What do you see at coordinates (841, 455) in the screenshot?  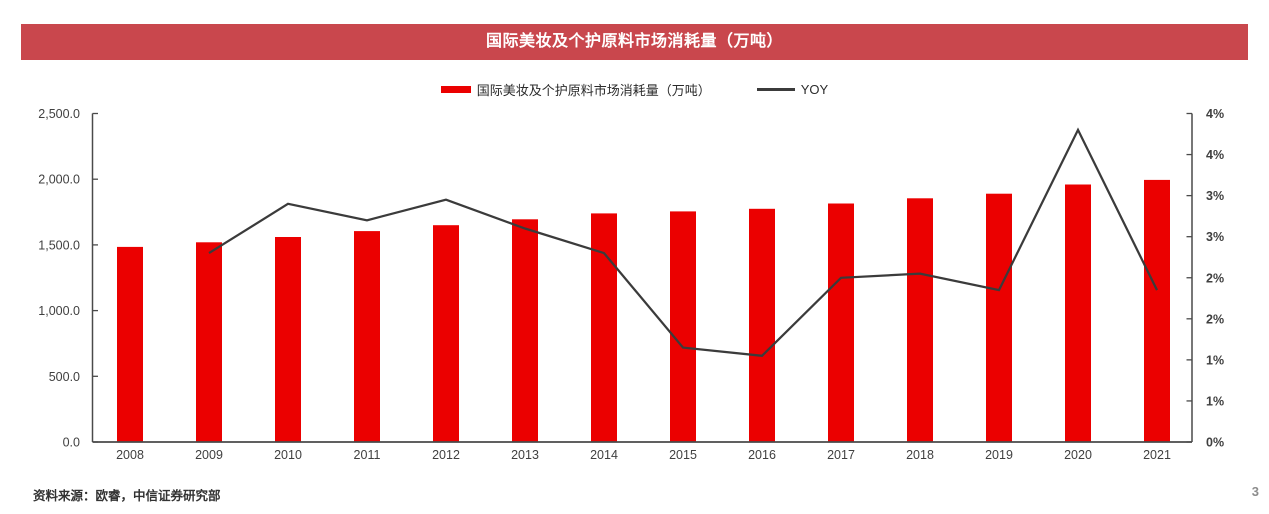 I see `x-axis-label-2017: 2017` at bounding box center [841, 455].